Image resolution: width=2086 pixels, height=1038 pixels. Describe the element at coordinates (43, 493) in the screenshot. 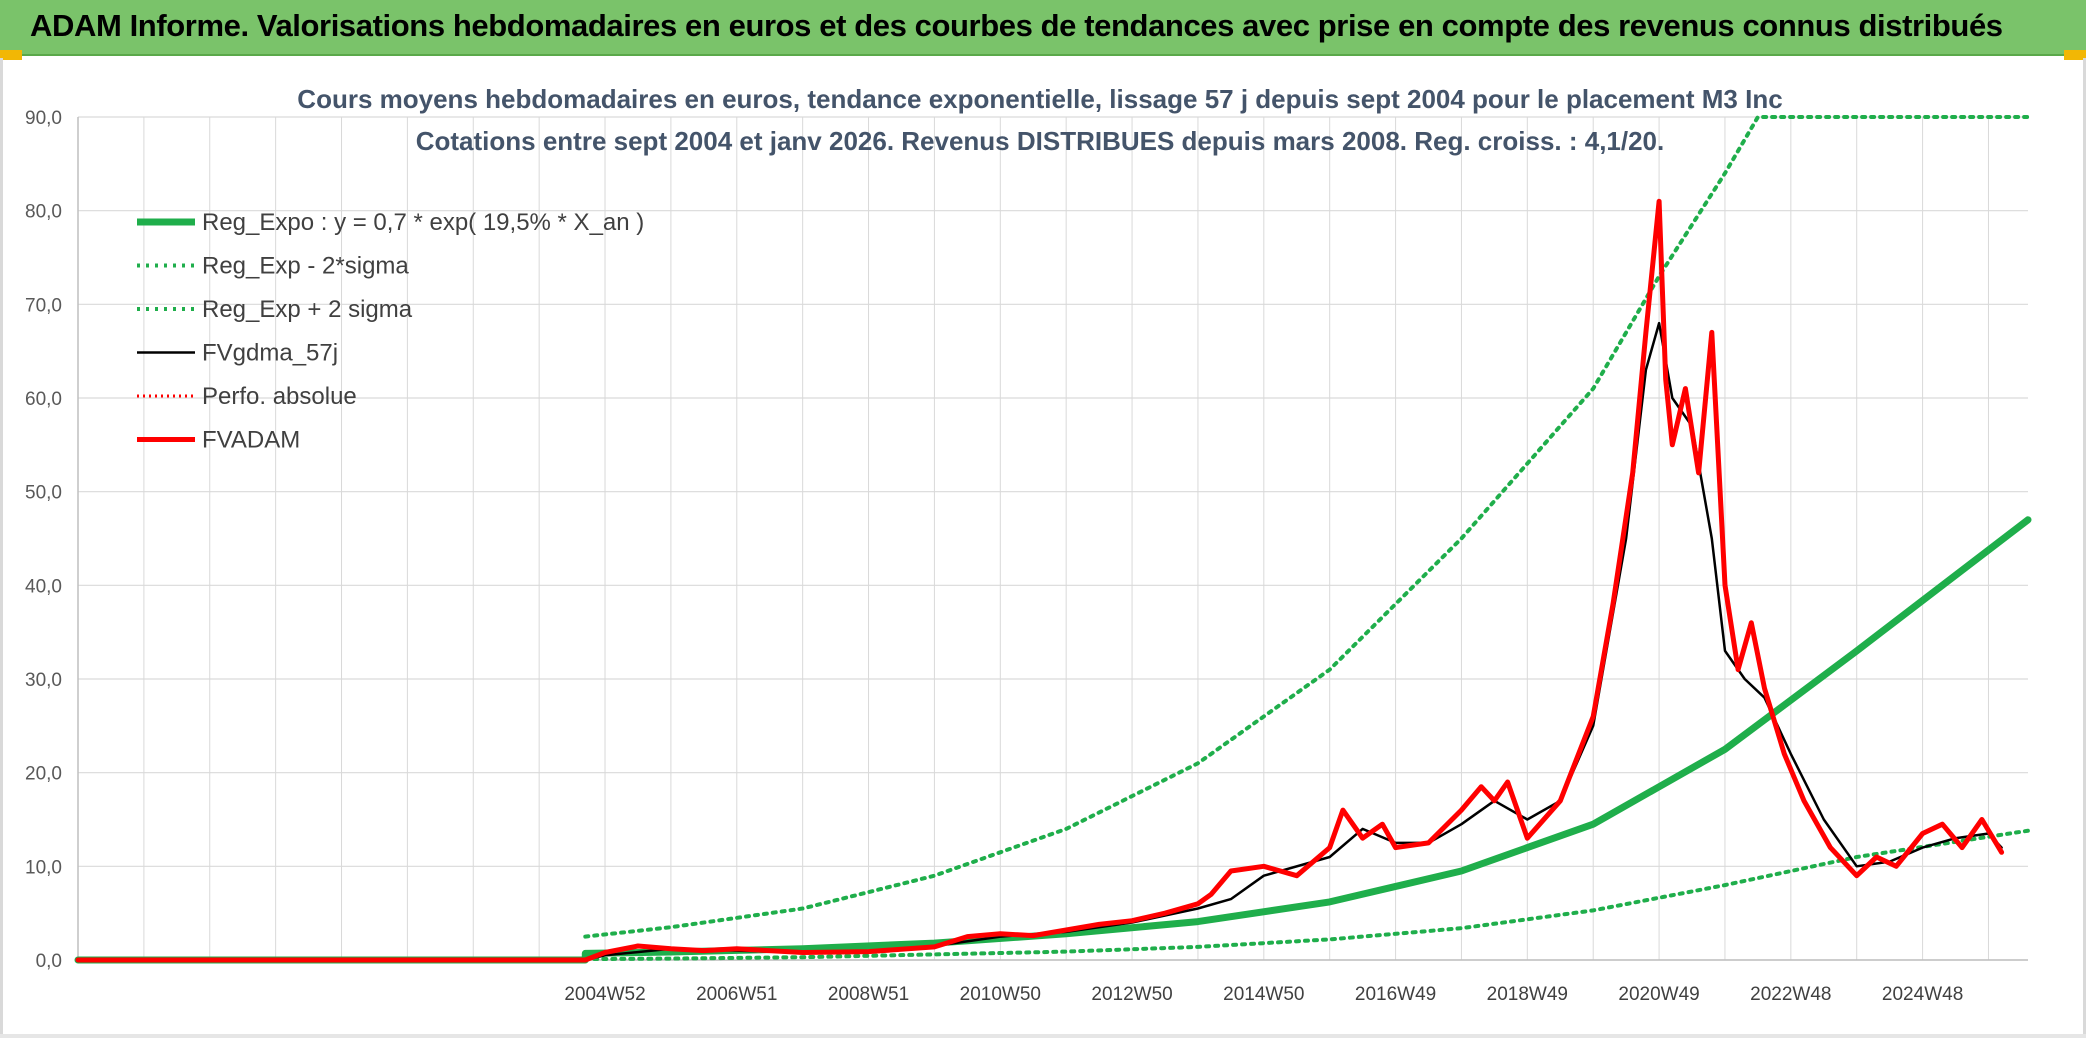

I see `y-tick-label: 50,0` at that location.